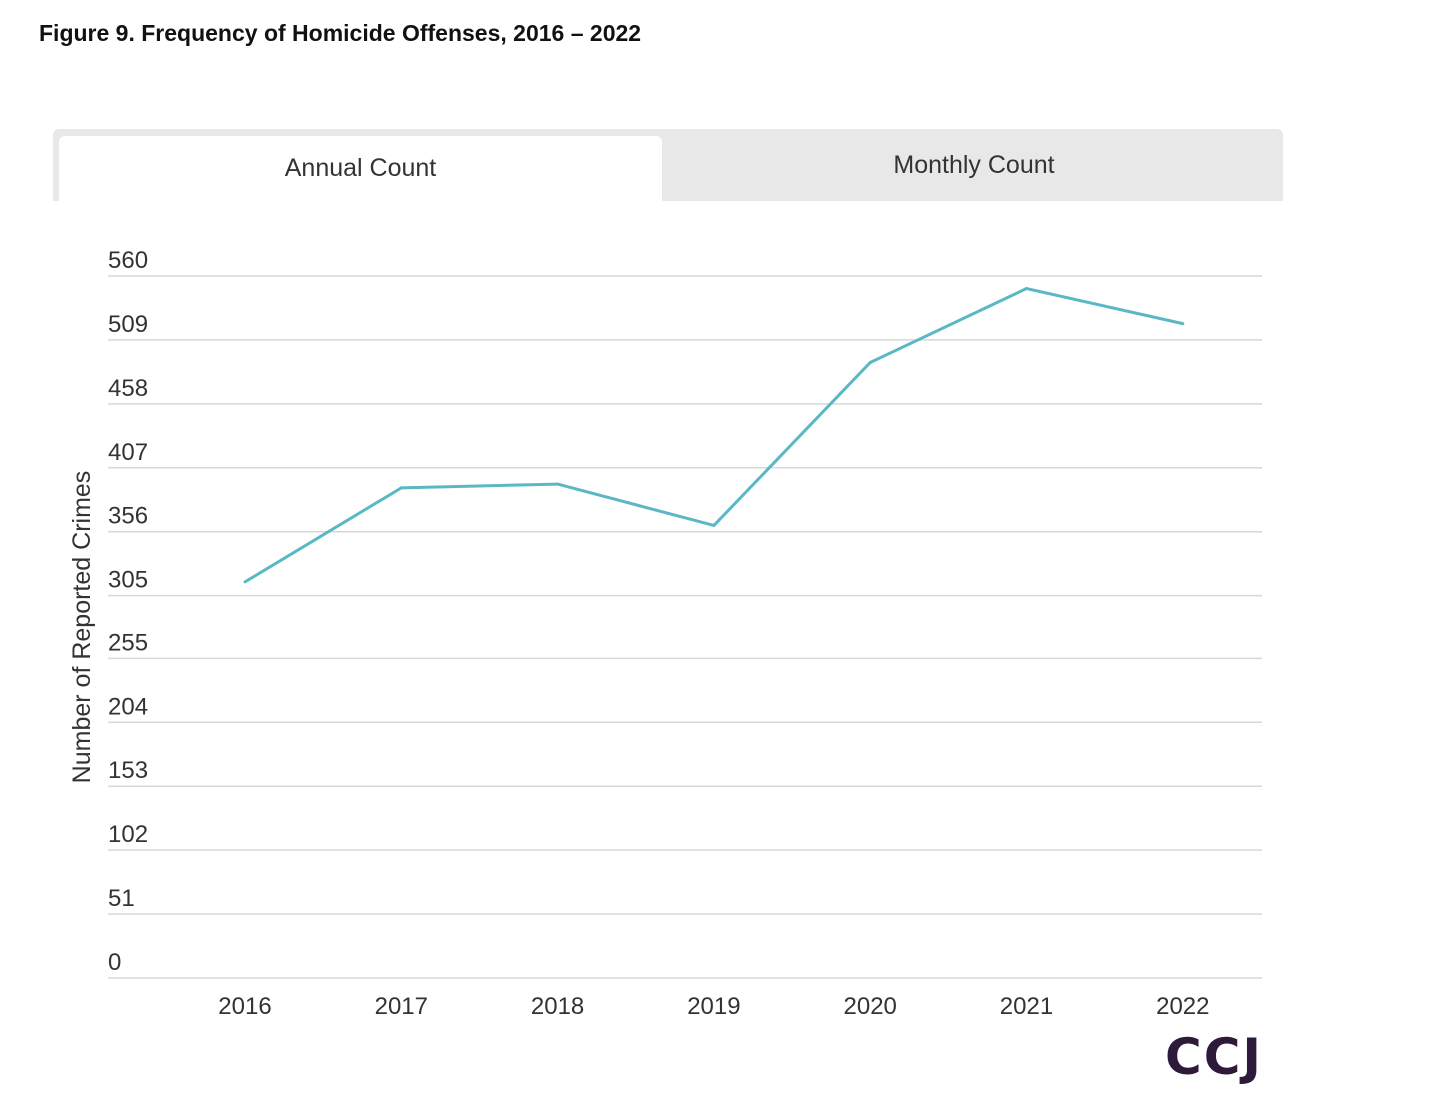 Image resolution: width=1456 pixels, height=1108 pixels. Describe the element at coordinates (128, 388) in the screenshot. I see `y-tick-label: 458` at that location.